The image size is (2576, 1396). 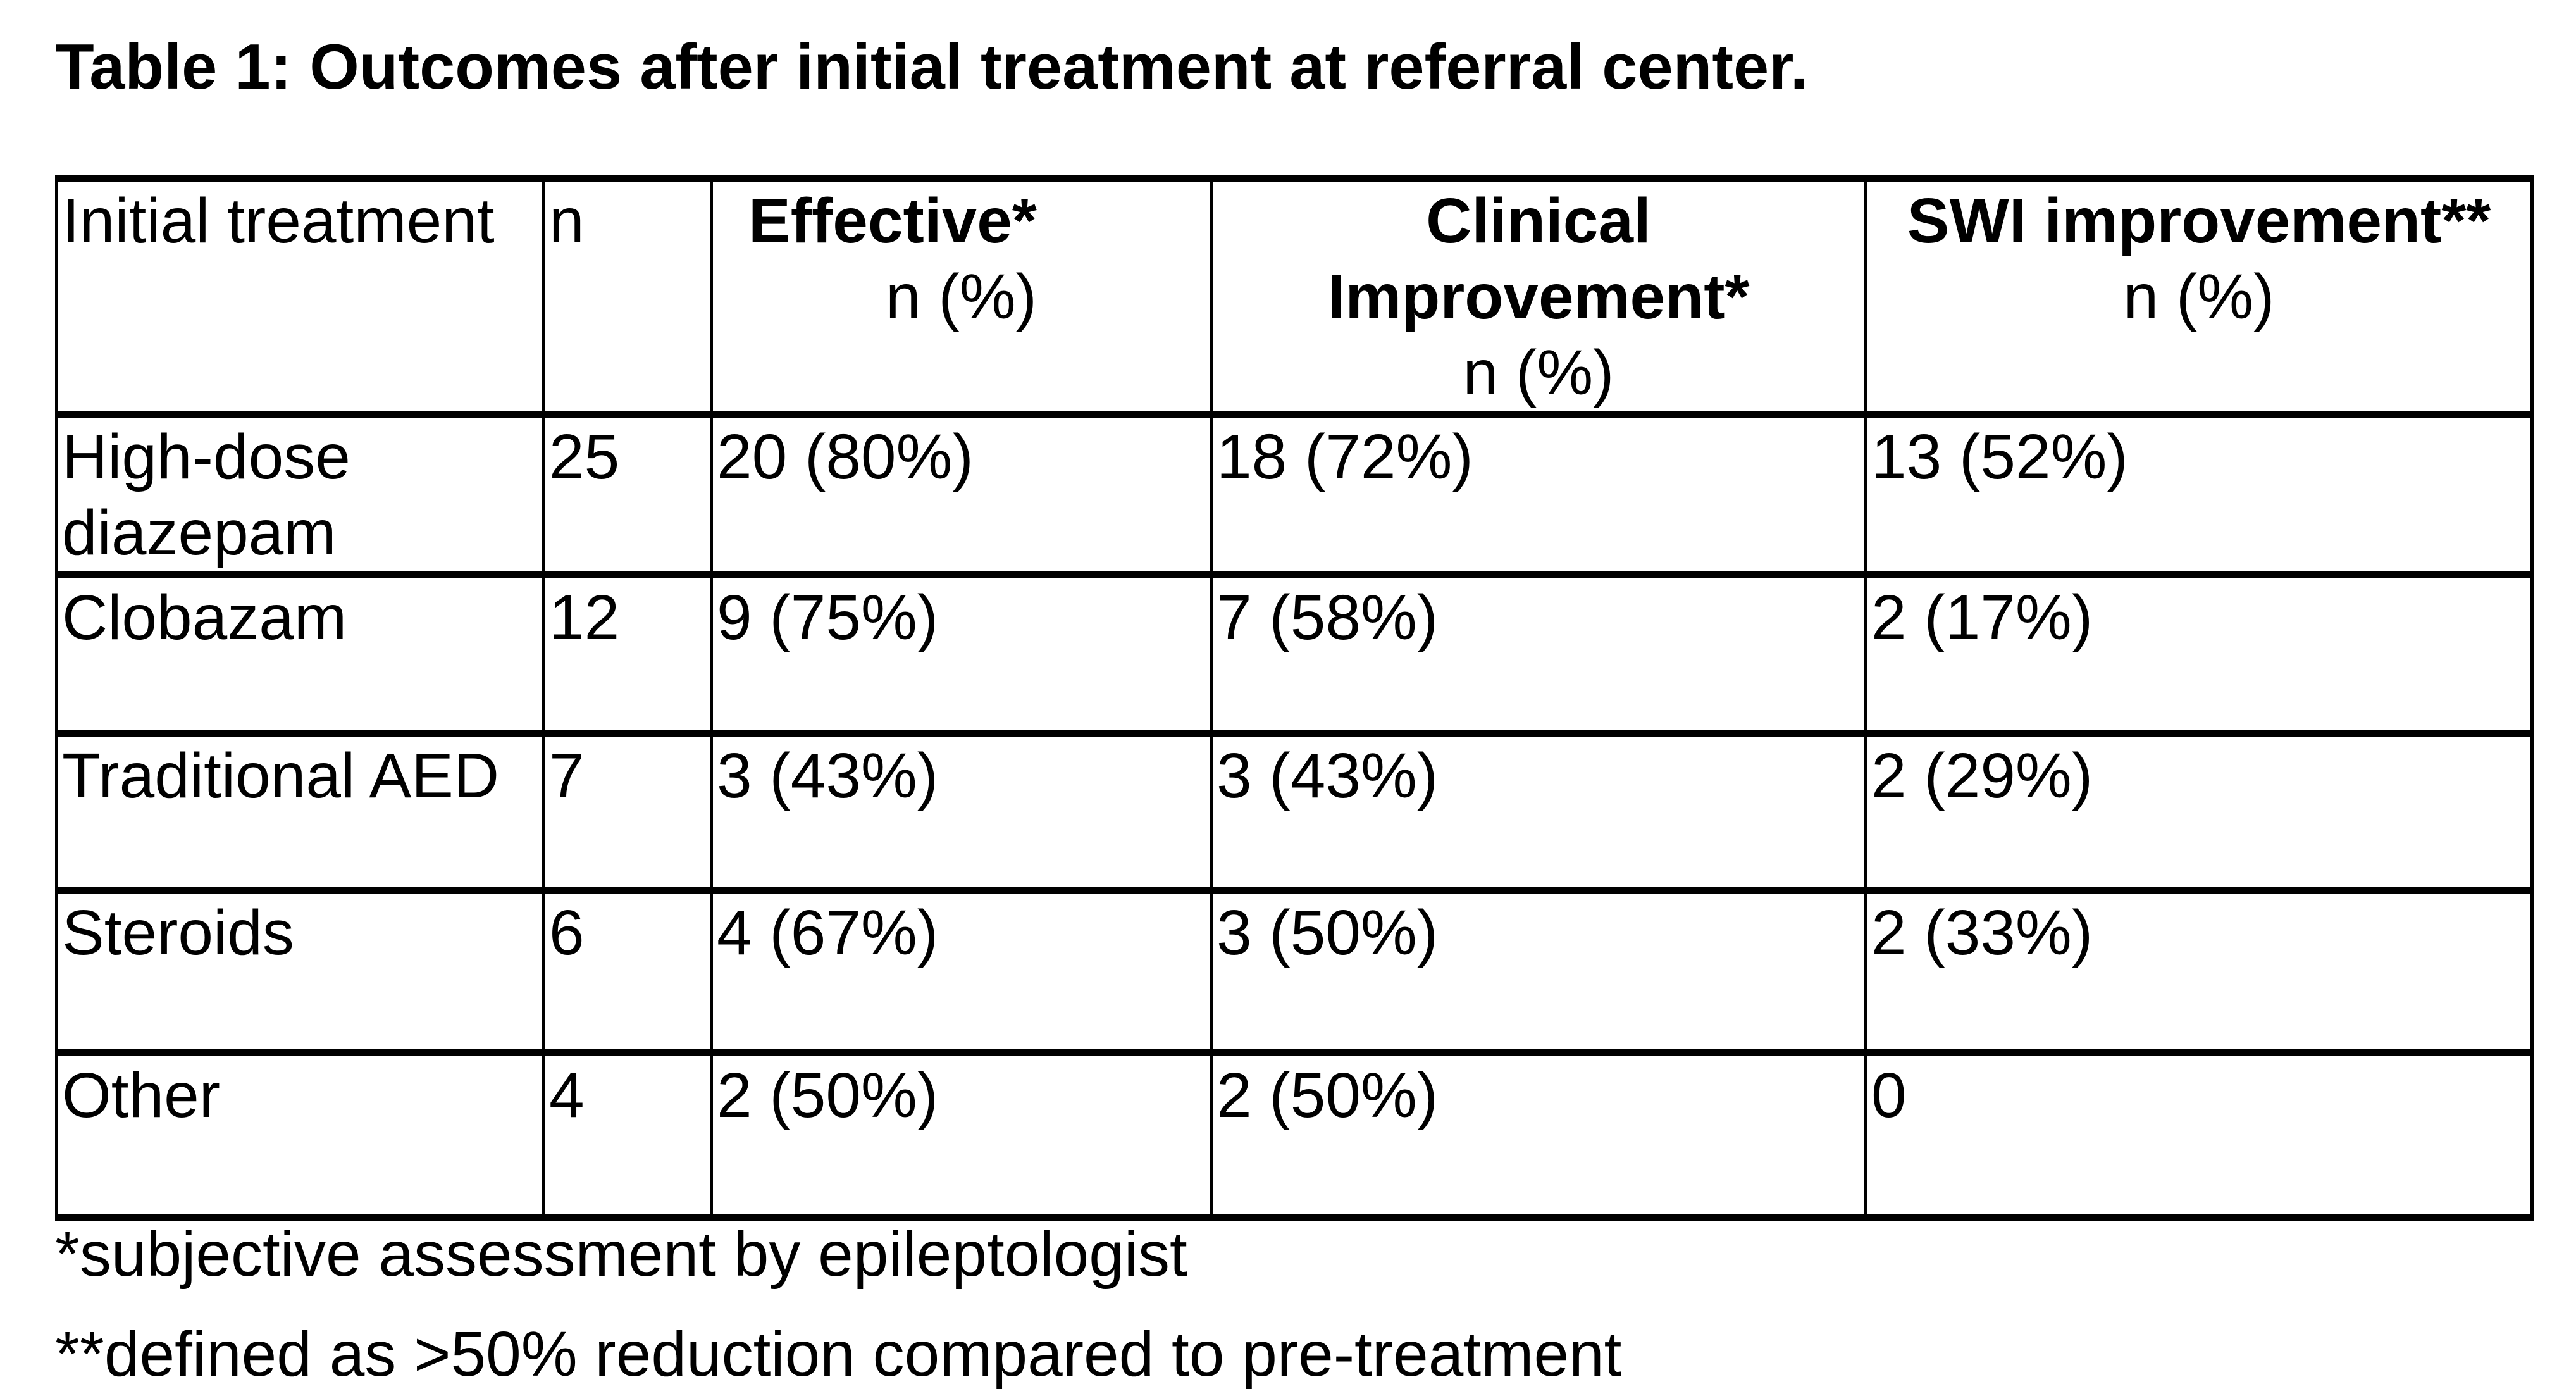 What do you see at coordinates (962, 494) in the screenshot?
I see `cell-effective: 20 (80%)` at bounding box center [962, 494].